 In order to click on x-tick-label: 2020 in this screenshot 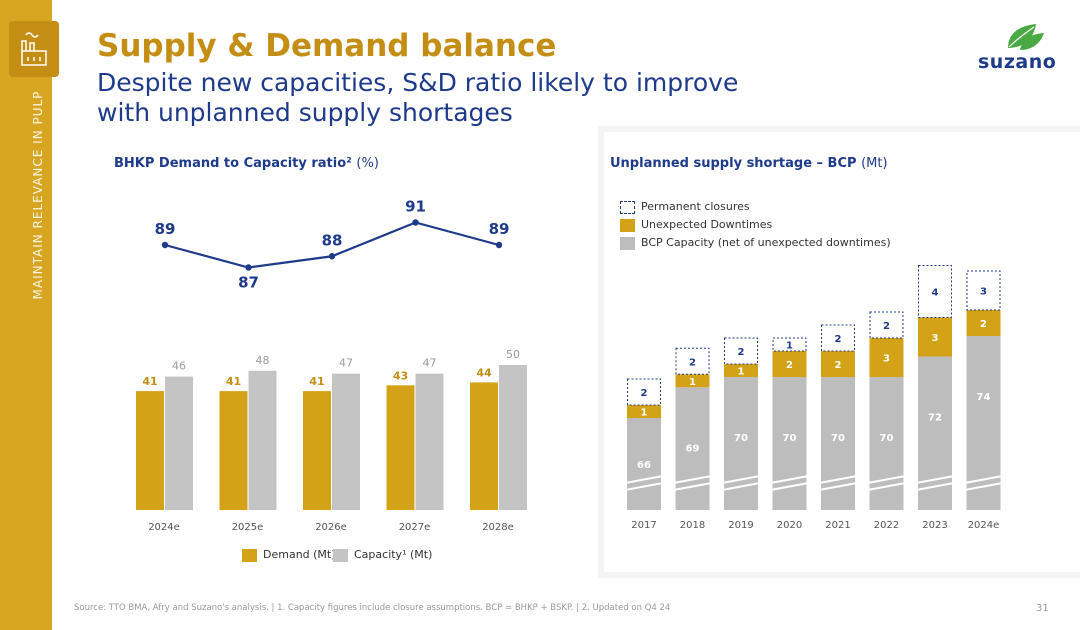, I will do `click(789, 525)`.